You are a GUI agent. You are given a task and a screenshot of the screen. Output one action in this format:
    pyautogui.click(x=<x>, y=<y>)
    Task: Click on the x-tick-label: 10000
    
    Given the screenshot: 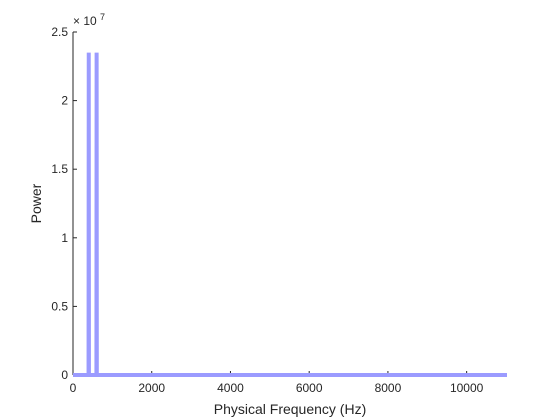 What is the action you would take?
    pyautogui.click(x=467, y=388)
    